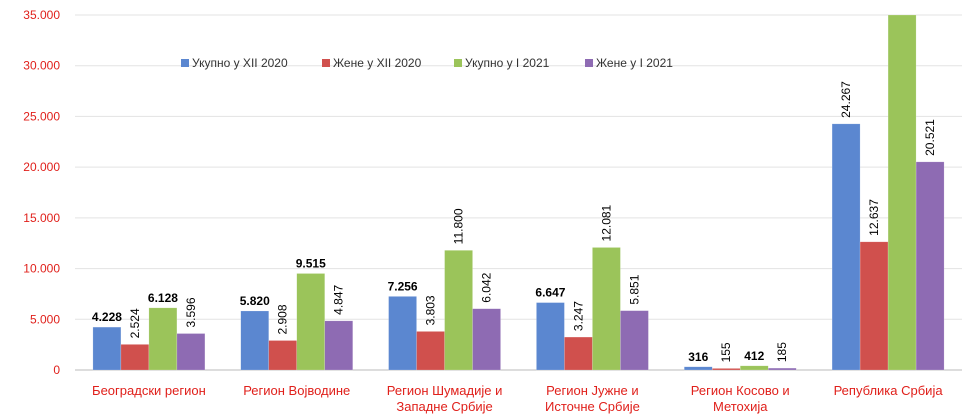 This screenshot has width=970, height=418. I want to click on data-label: 185, so click(782, 352).